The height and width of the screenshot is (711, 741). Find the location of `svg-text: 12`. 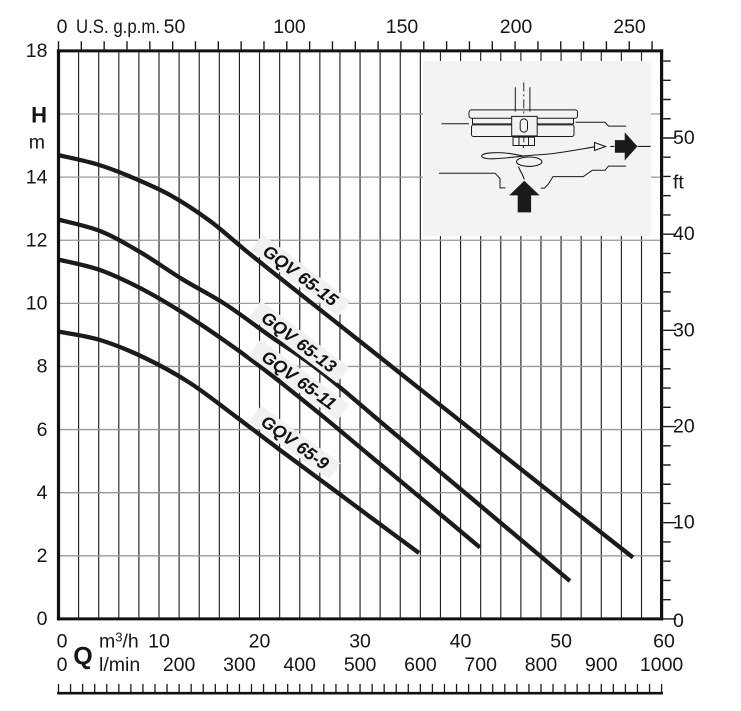

svg-text: 12 is located at coordinates (37, 240).